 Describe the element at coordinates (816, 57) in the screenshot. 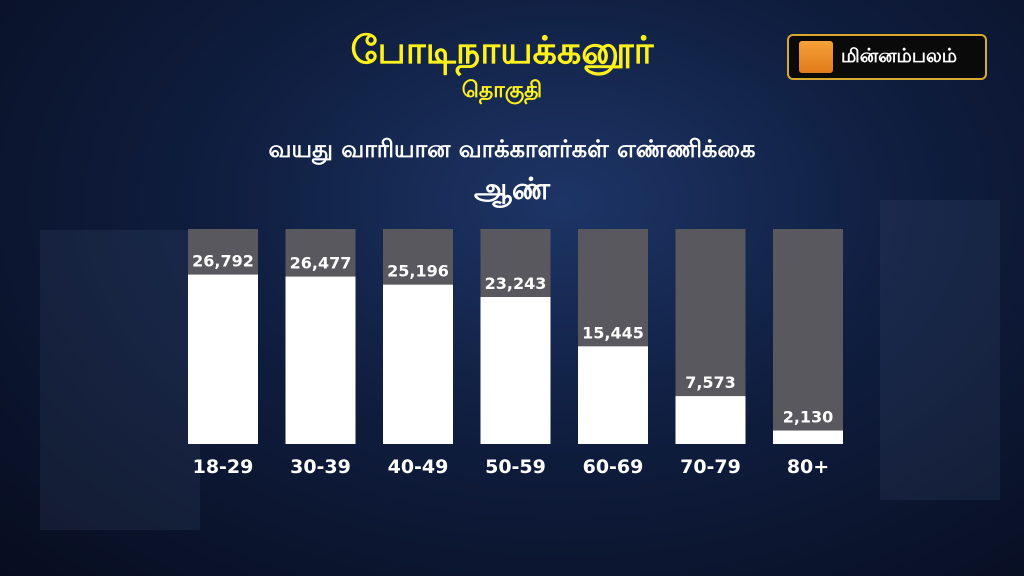

I see `logo-m-icon` at that location.